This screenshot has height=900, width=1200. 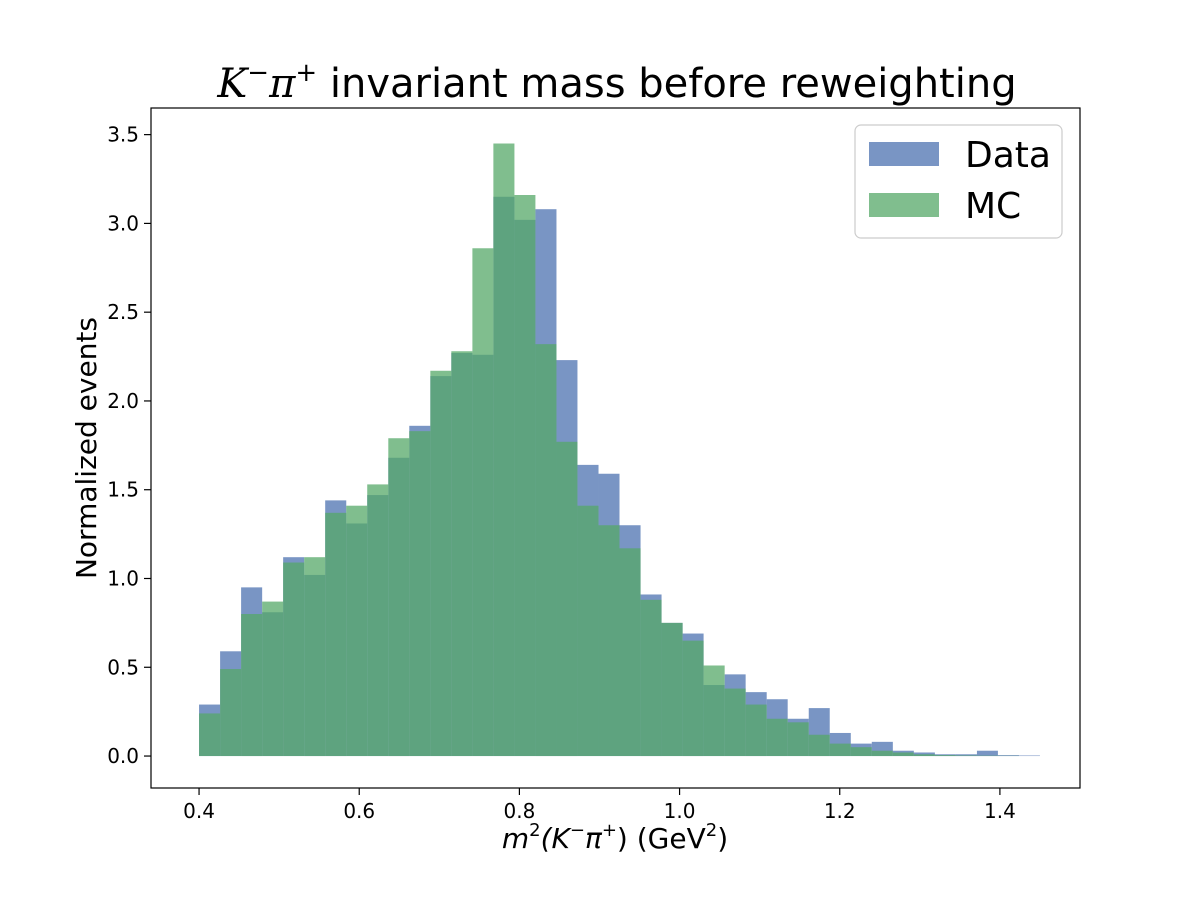 What do you see at coordinates (680, 811) in the screenshot?
I see `x-tick-label: 1.0` at bounding box center [680, 811].